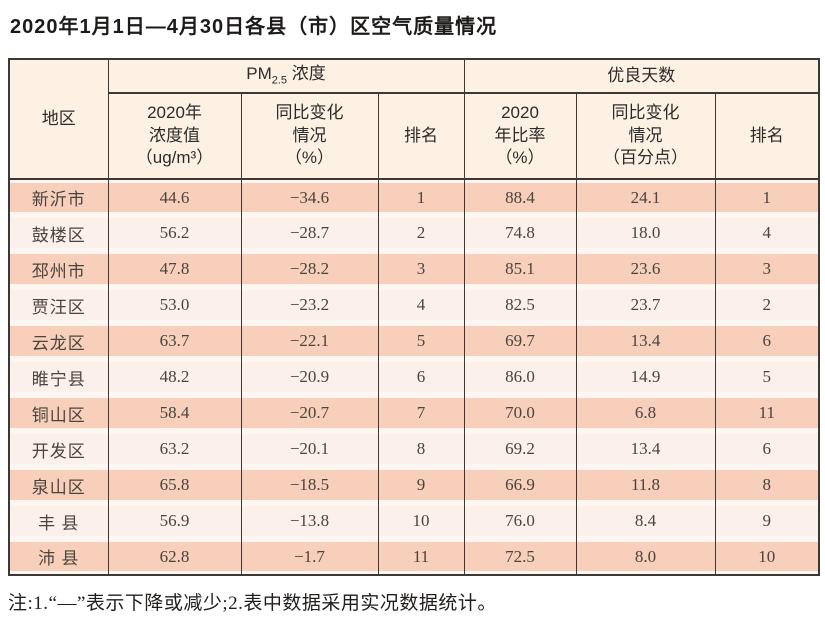 The image size is (825, 620). Describe the element at coordinates (309, 233) in the screenshot. I see `value-cell: −28.7` at that location.